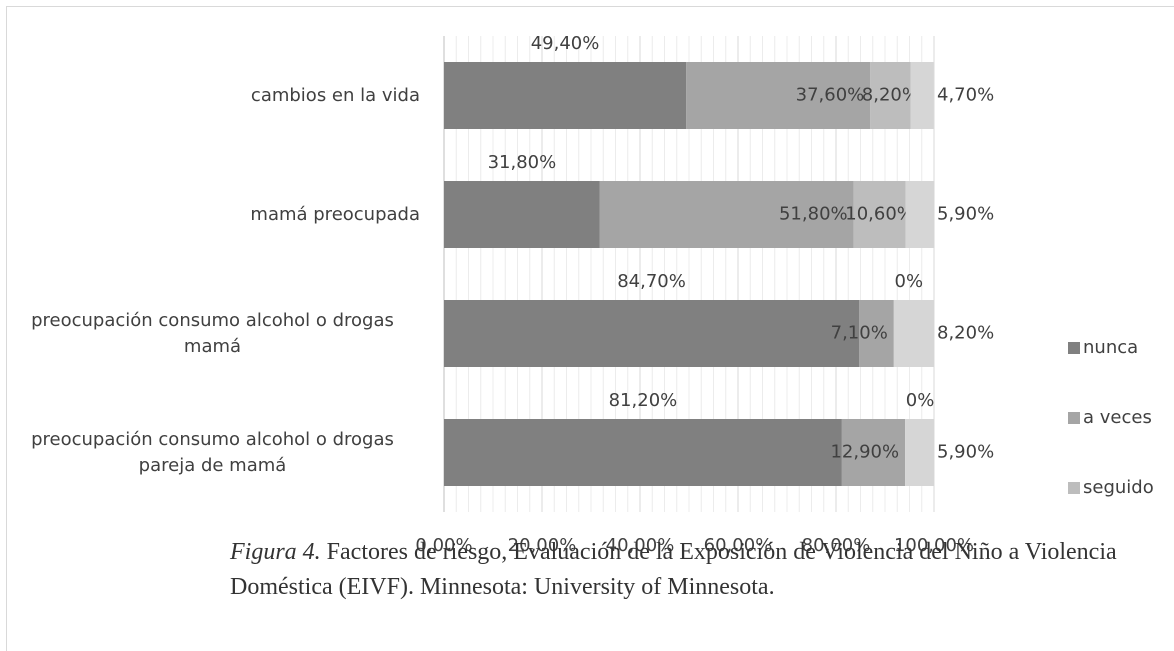  I want to click on x-tick-label: 20,00%, so click(542, 545).